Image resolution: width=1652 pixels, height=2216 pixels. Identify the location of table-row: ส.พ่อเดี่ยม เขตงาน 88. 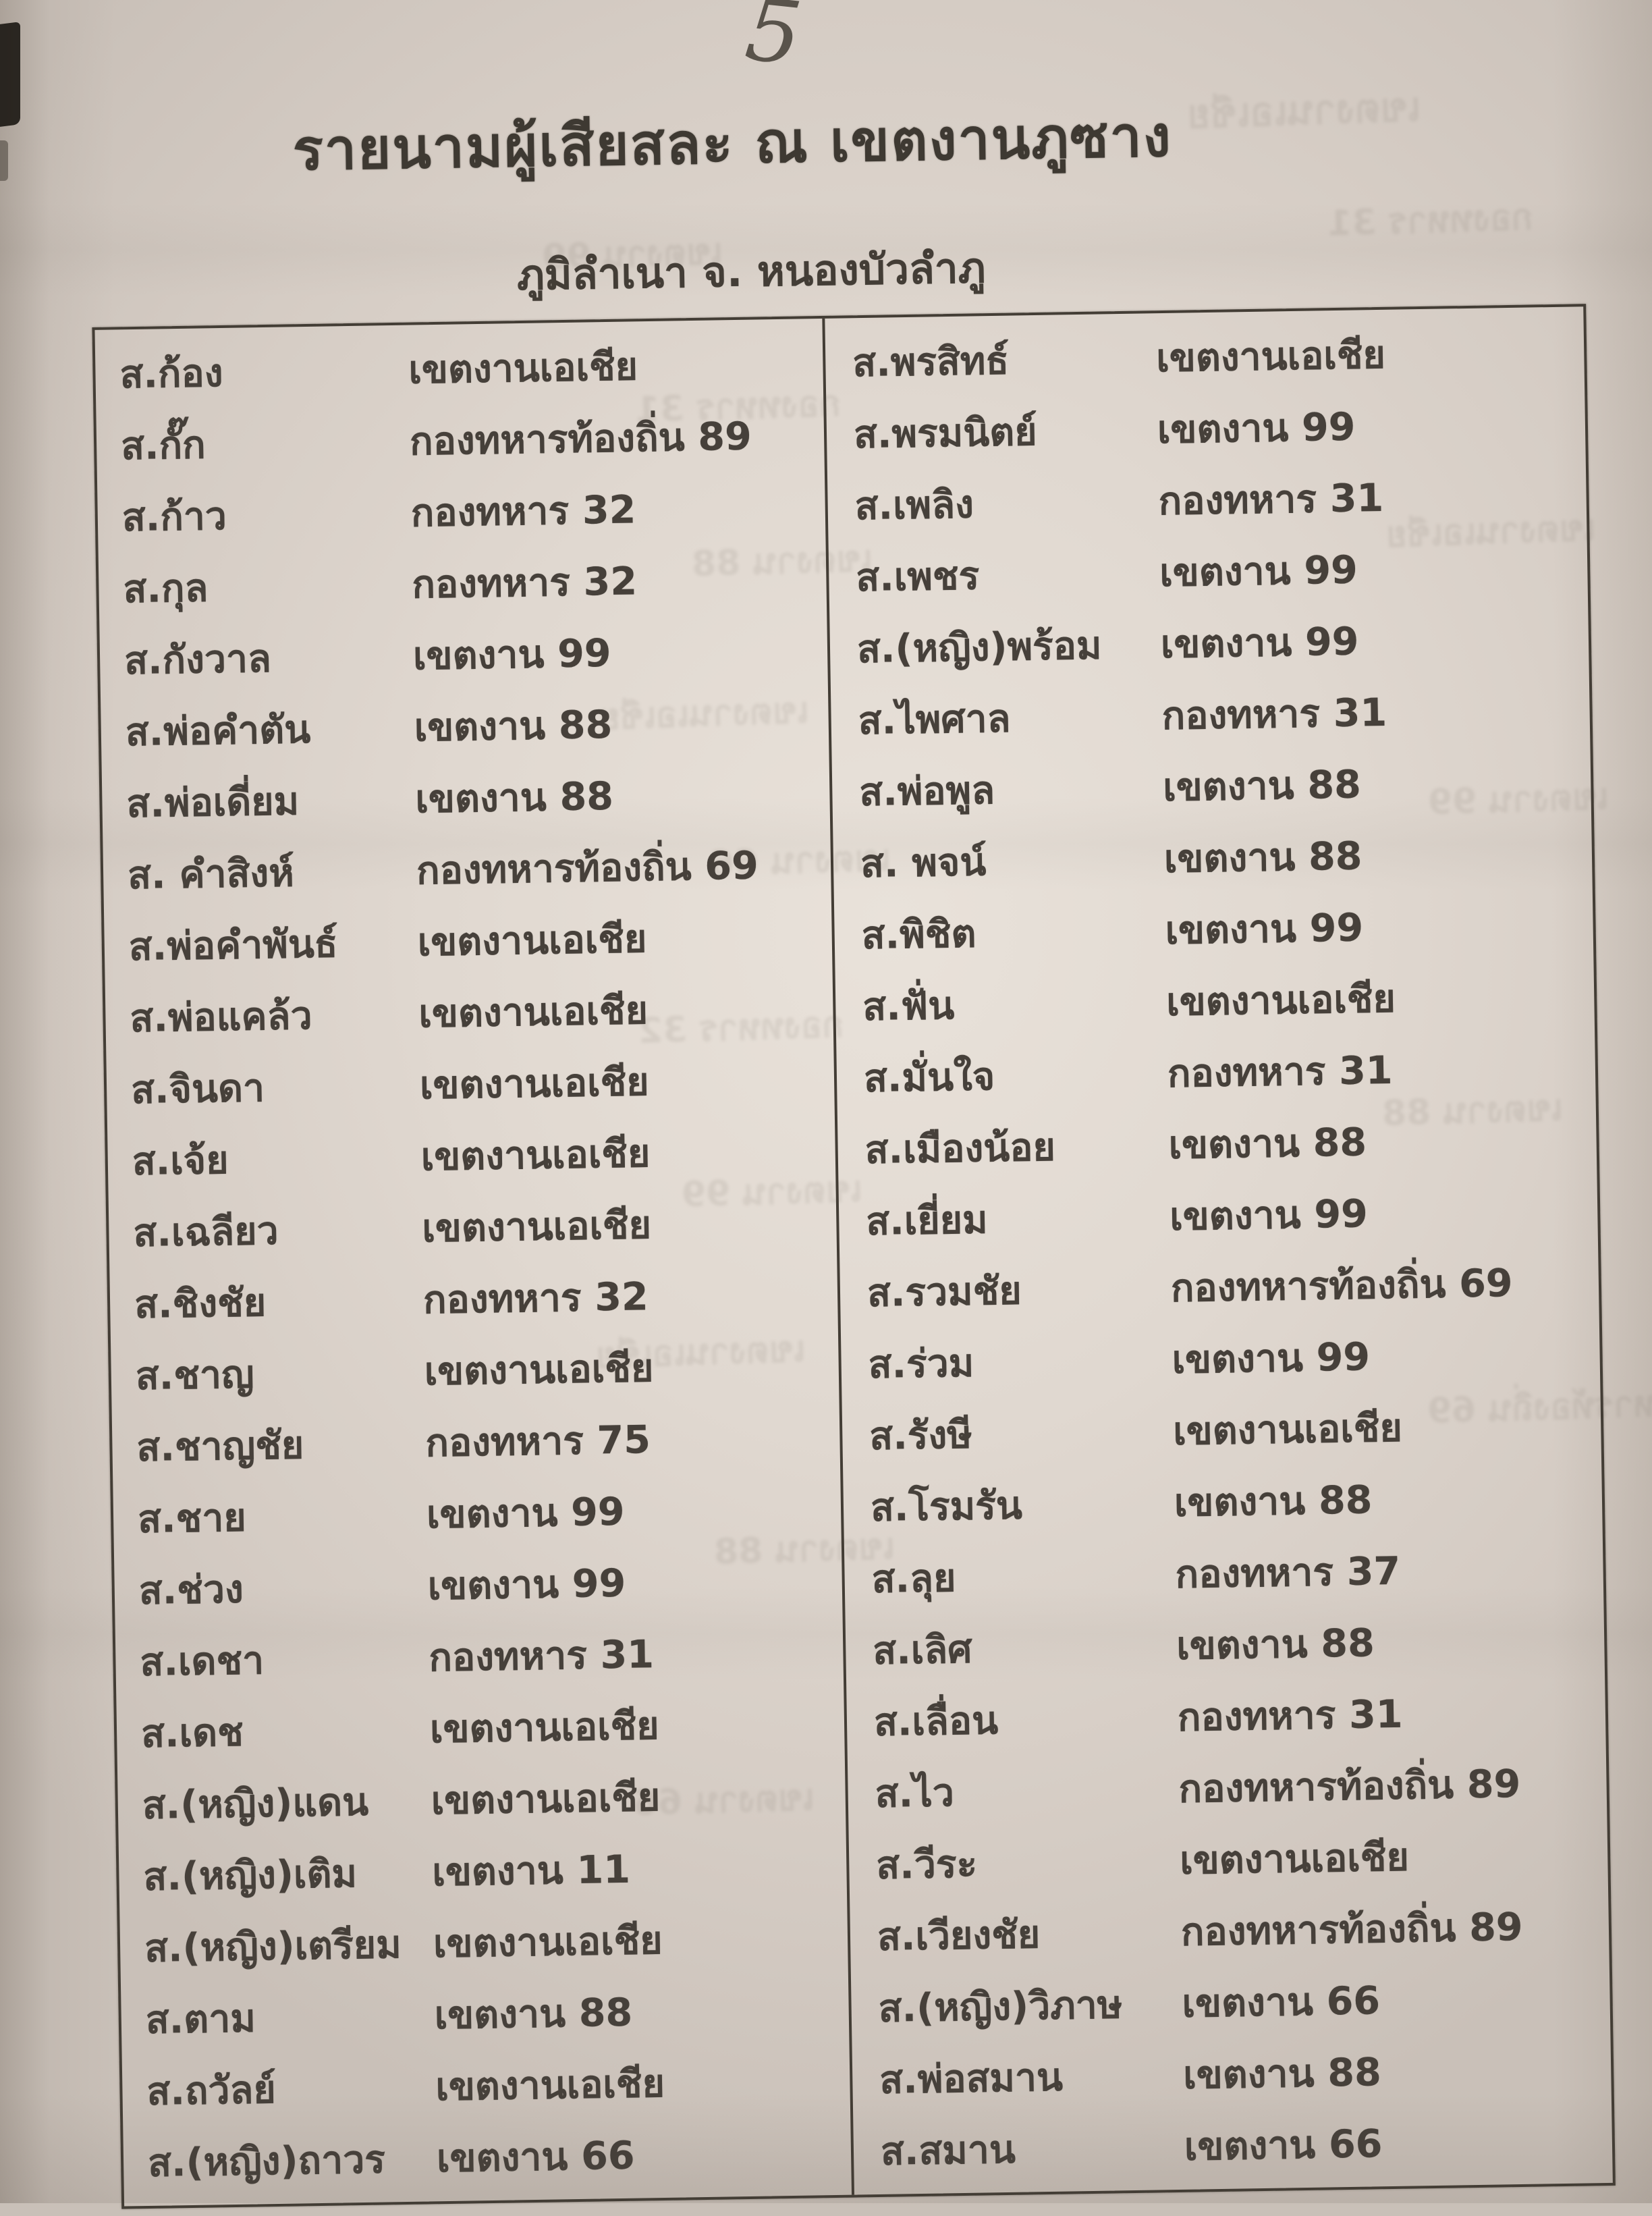
(466, 798).